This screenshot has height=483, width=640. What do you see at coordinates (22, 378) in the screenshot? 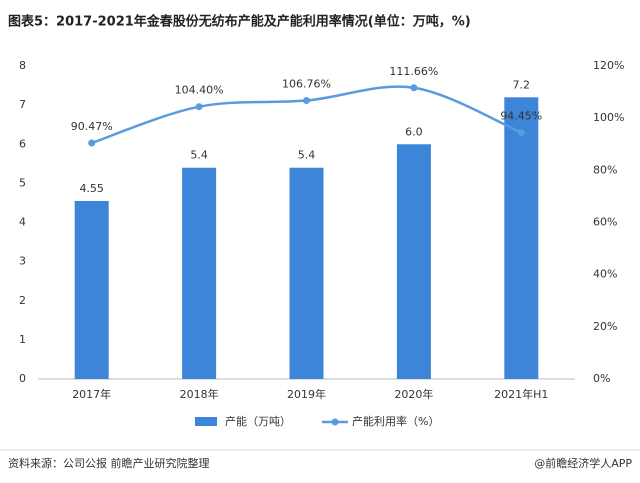
I see `y-tick-label: 0` at bounding box center [22, 378].